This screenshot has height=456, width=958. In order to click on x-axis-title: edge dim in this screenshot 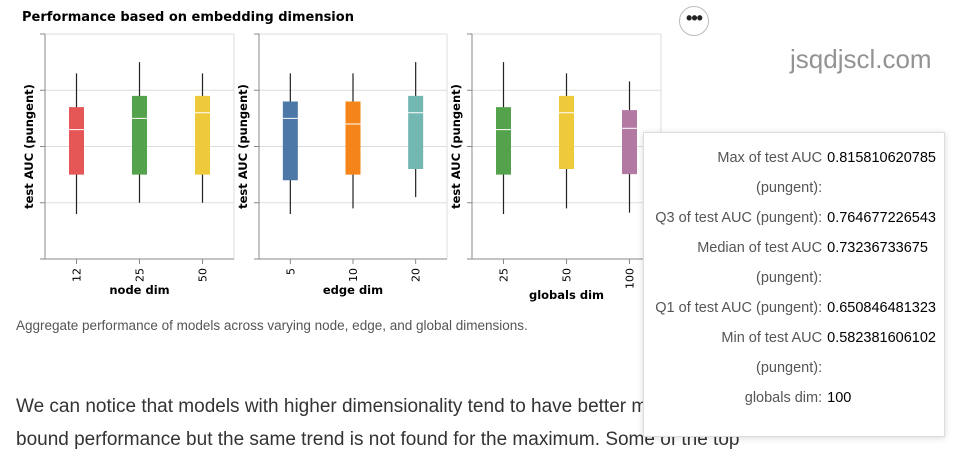, I will do `click(353, 290)`.